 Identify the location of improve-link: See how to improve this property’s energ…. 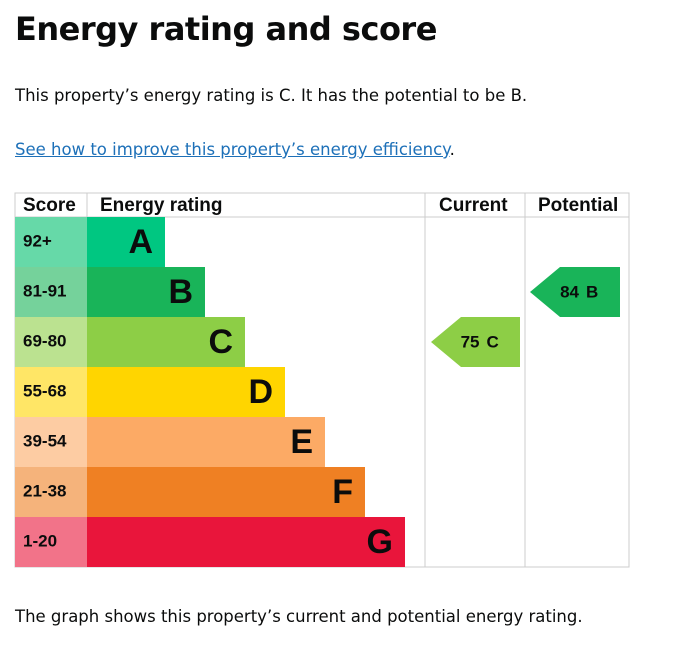
(232, 149).